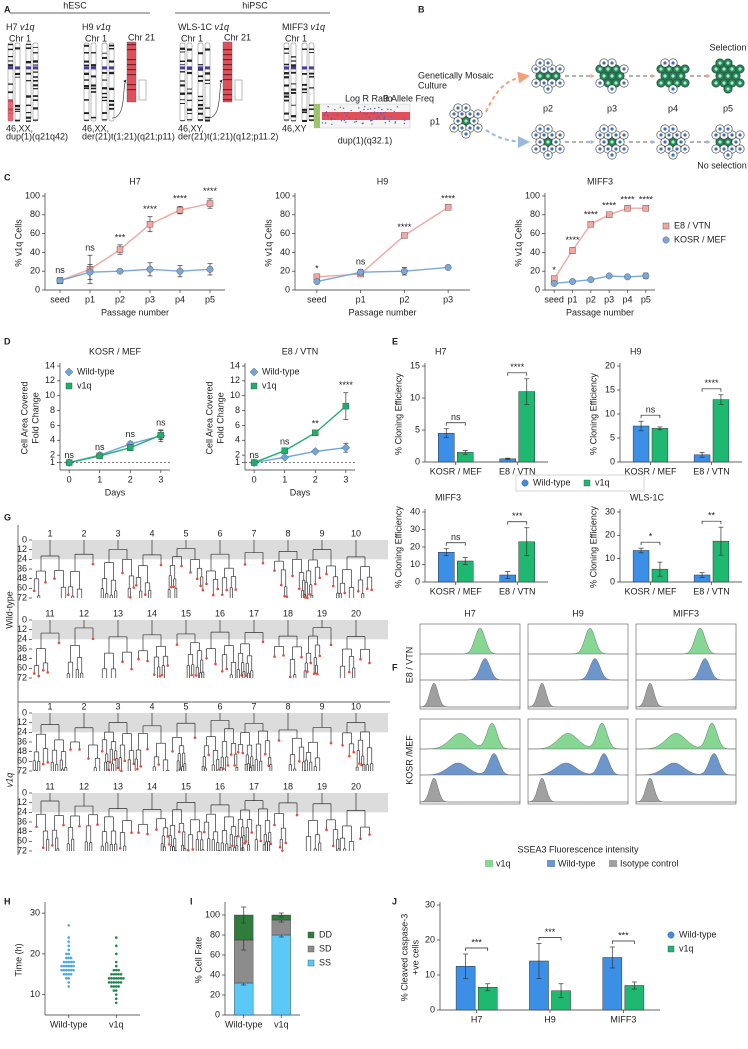  What do you see at coordinates (578, 641) in the screenshot?
I see `histogram` at bounding box center [578, 641].